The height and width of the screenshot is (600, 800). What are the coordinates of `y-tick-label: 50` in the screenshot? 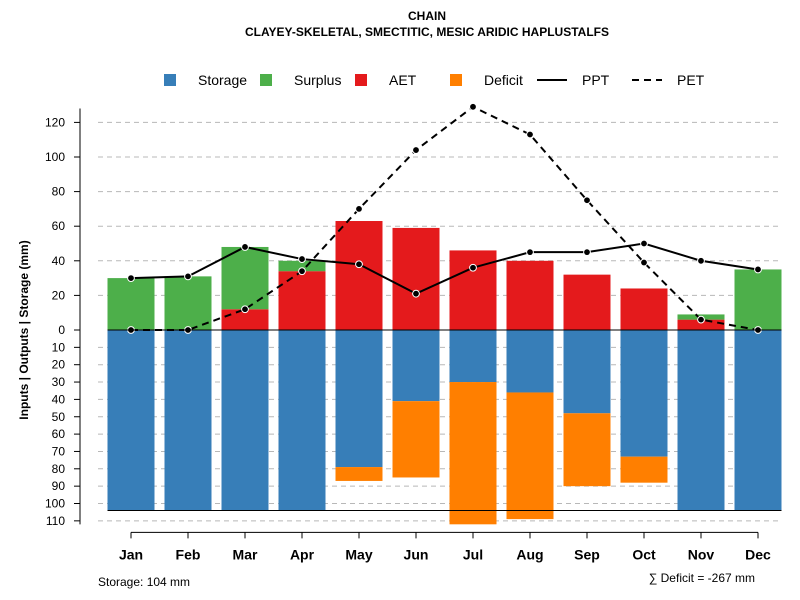 It's located at (59, 417).